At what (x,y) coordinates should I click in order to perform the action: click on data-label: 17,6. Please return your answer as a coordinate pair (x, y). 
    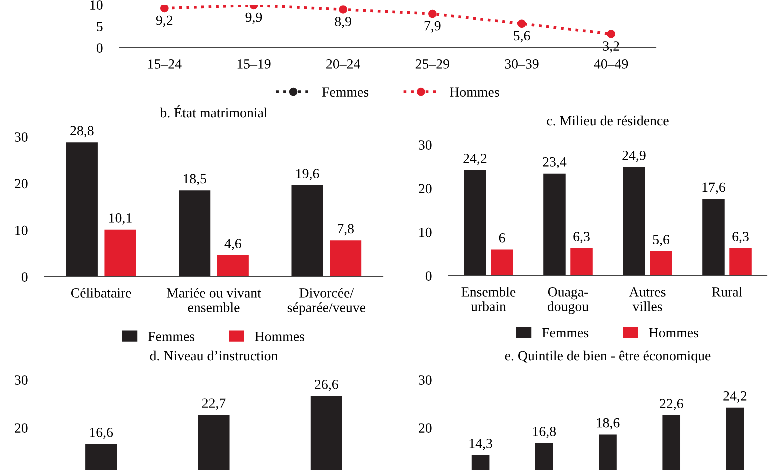
    Looking at the image, I should click on (714, 188).